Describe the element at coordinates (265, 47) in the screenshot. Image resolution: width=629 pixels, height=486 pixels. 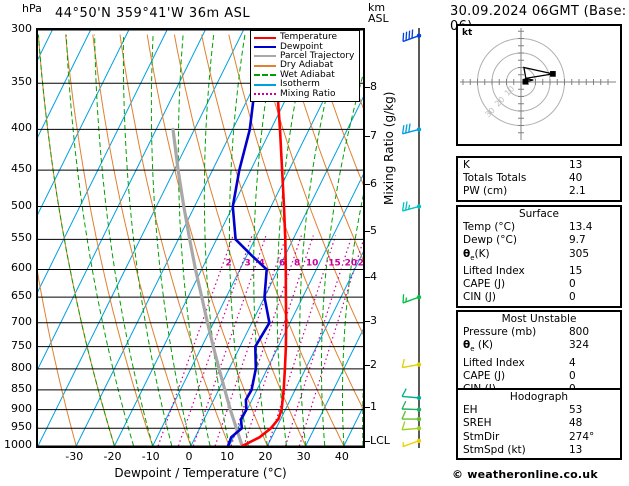
I see `legend-swatch` at that location.